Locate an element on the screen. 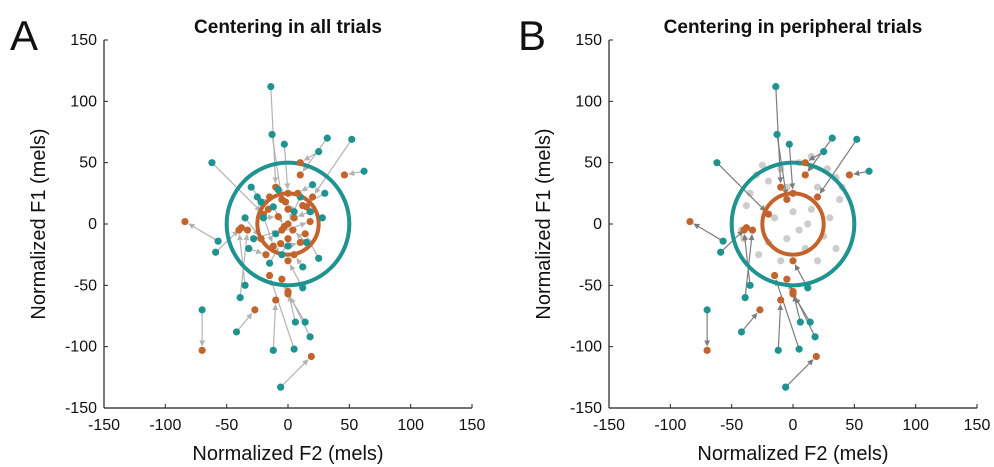 The height and width of the screenshot is (467, 994). panel-a-y-tick-label: -50 is located at coordinates (85, 285).